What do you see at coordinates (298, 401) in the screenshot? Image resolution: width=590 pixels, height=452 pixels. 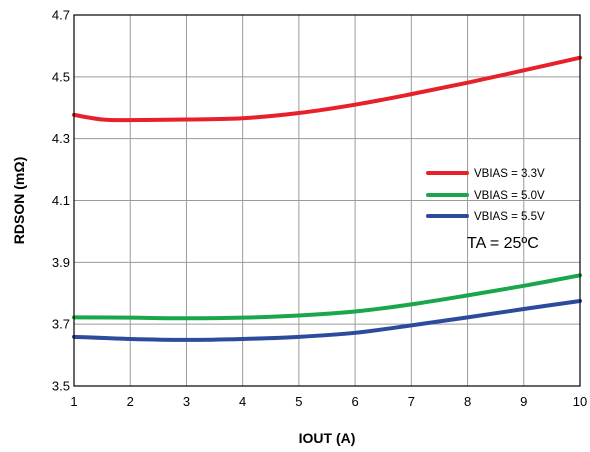 I see `x-tick-label: 5` at bounding box center [298, 401].